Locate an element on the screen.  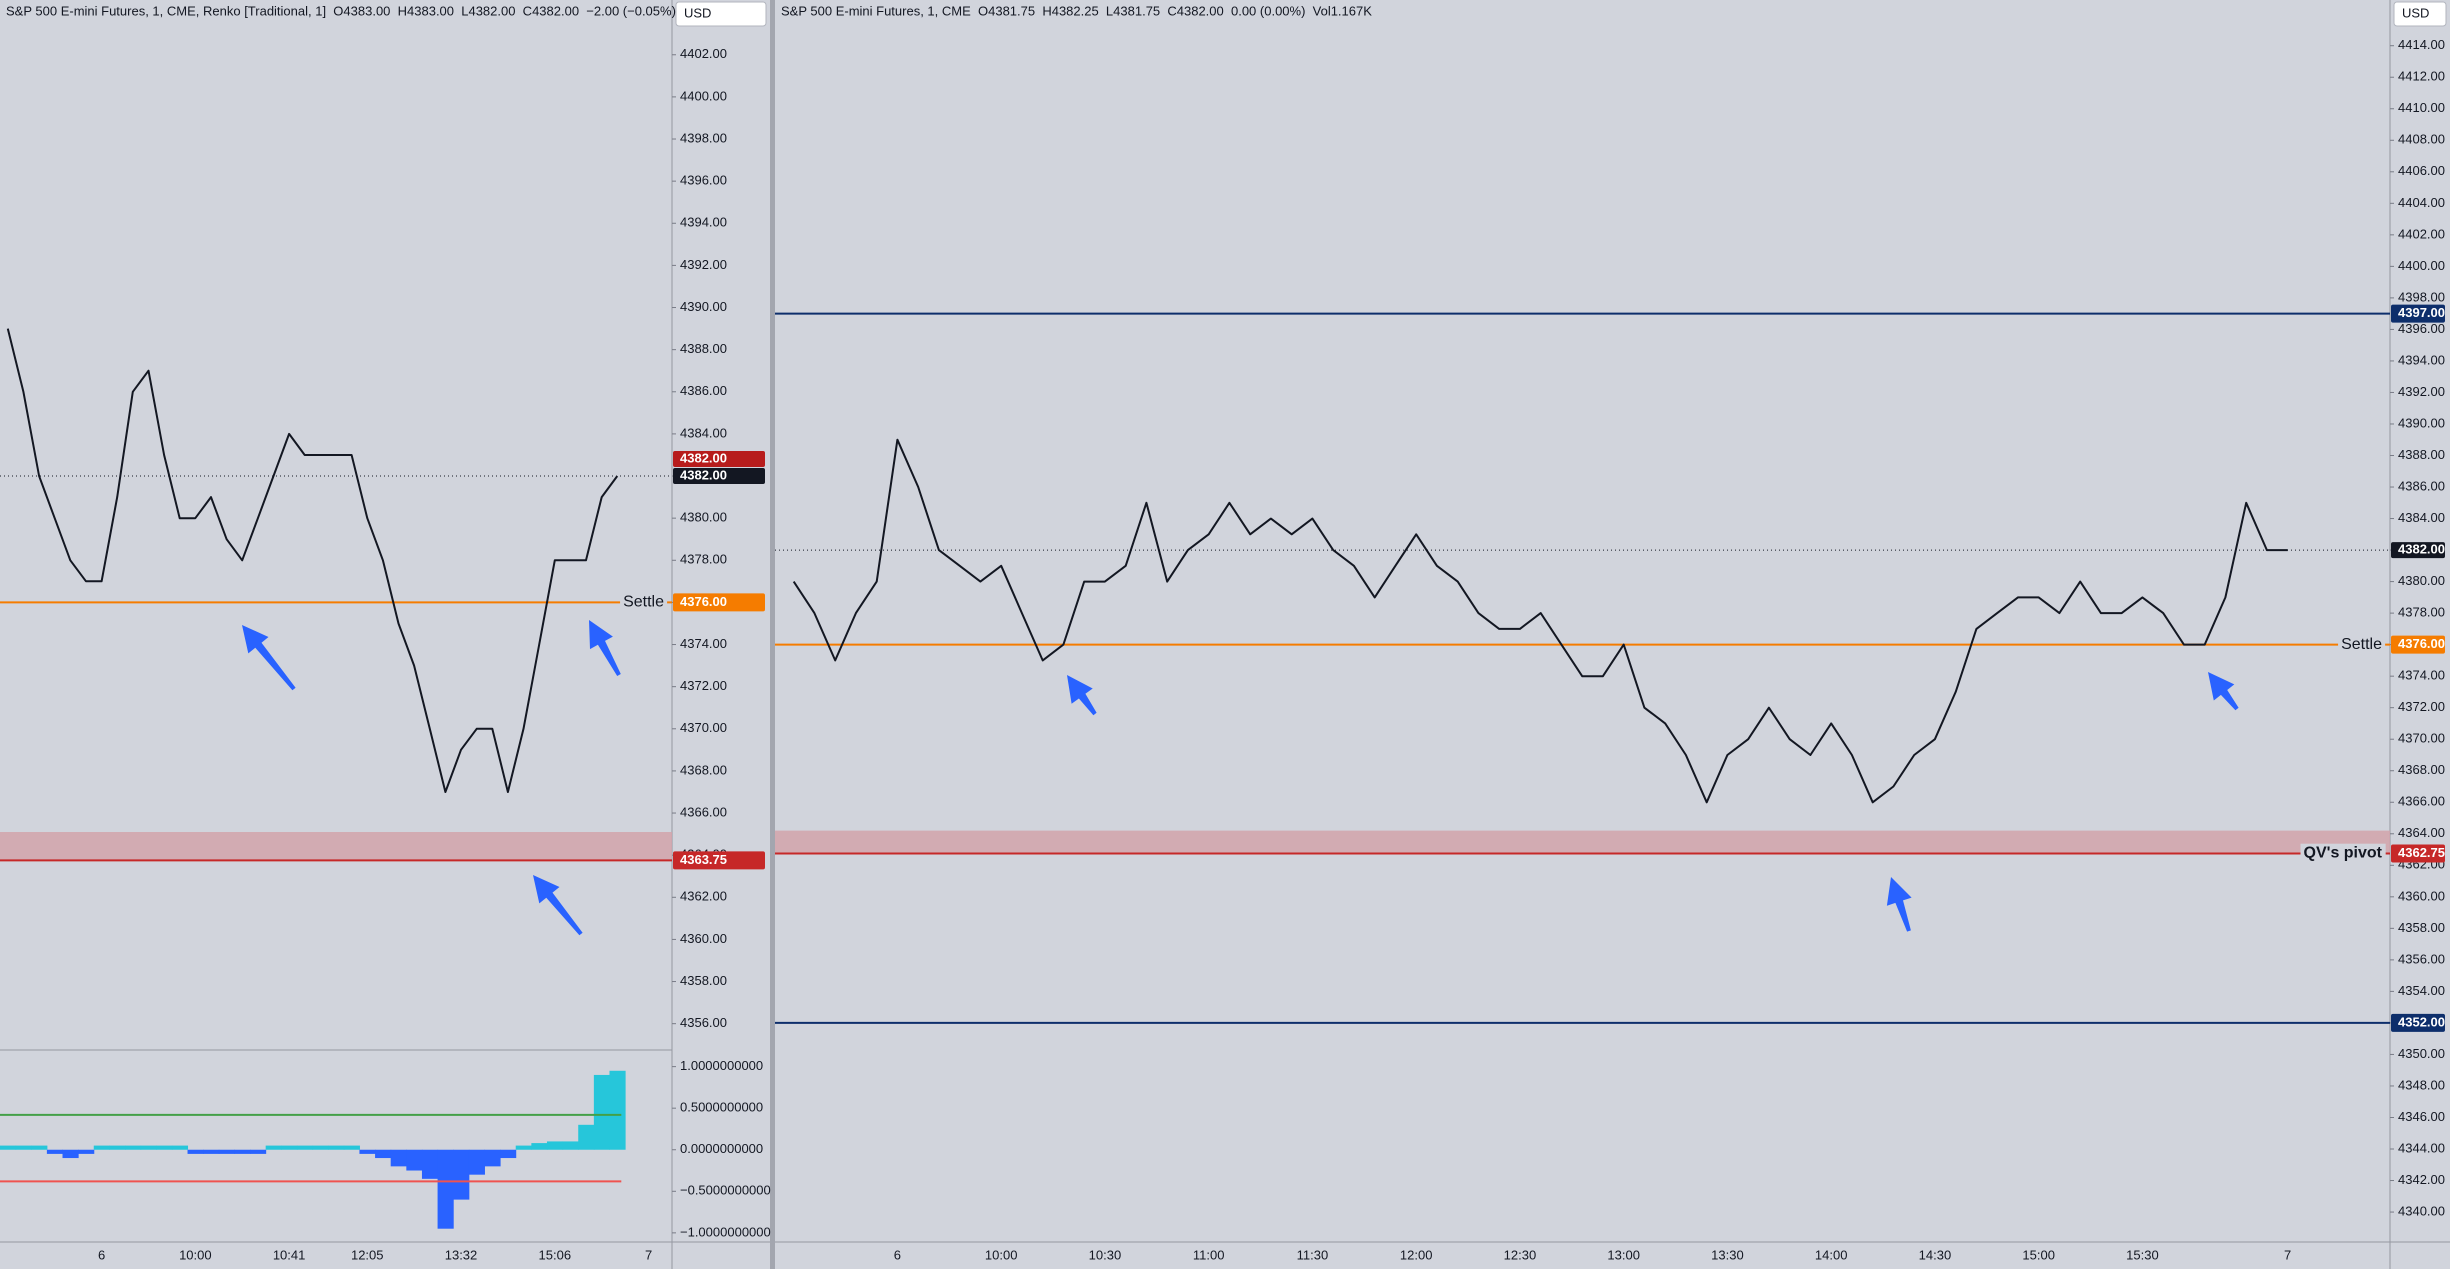
y-tick-label: 4406.00 is located at coordinates (2421, 170).